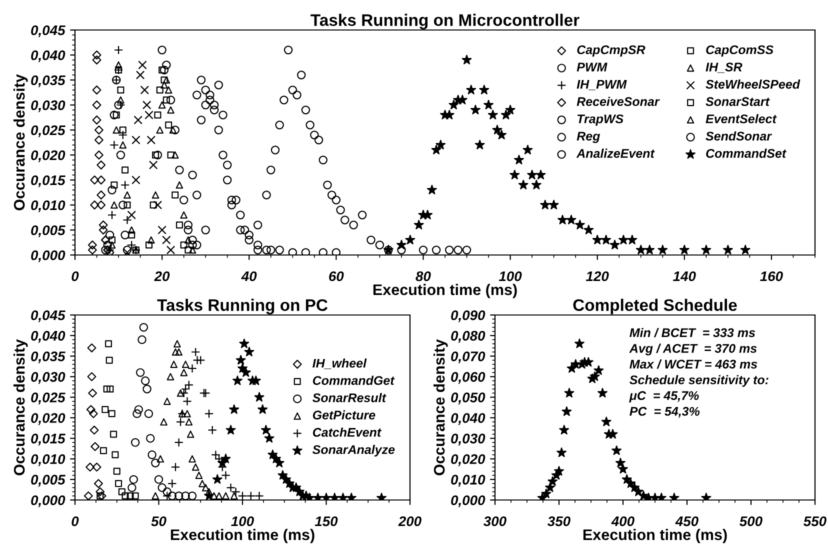  What do you see at coordinates (615, 153) in the screenshot?
I see `legend-label: AnalizeEvent` at bounding box center [615, 153].